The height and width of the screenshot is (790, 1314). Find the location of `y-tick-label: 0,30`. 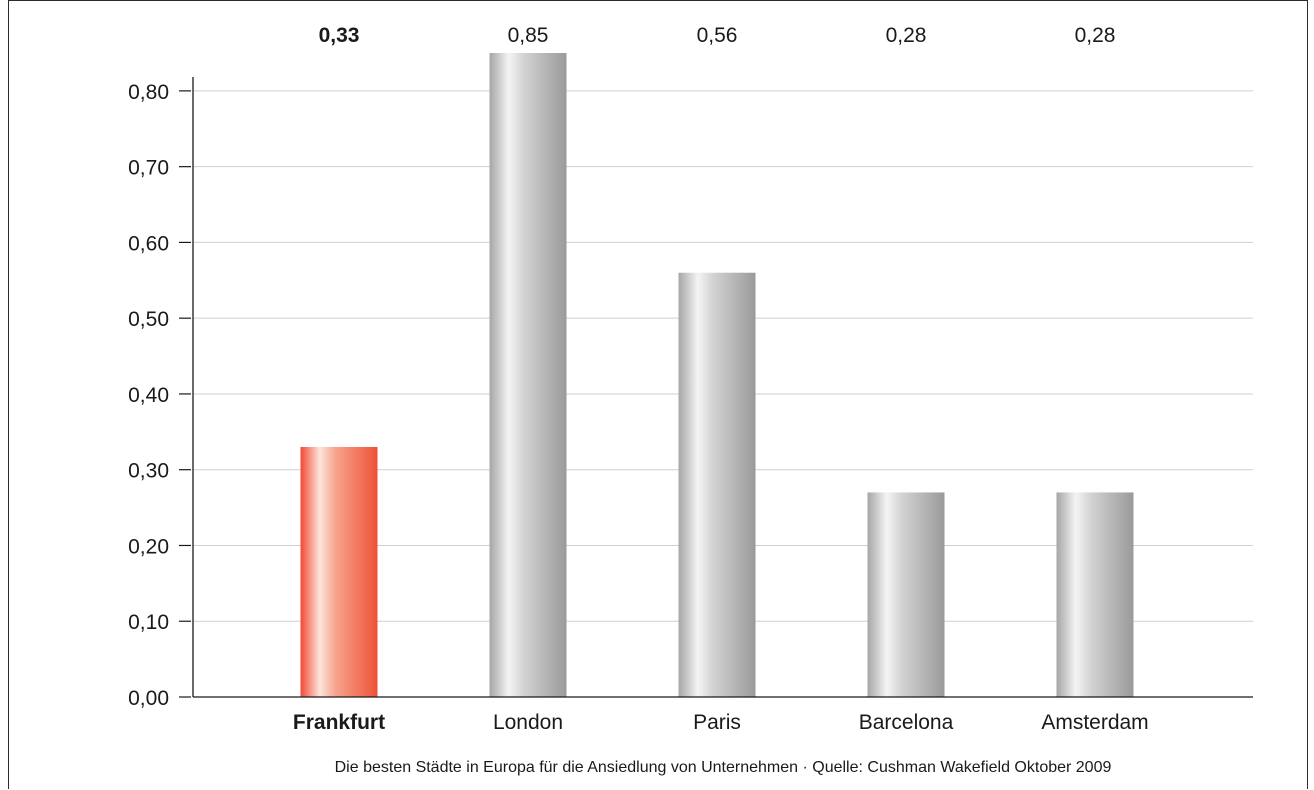

y-tick-label: 0,30 is located at coordinates (148, 471).